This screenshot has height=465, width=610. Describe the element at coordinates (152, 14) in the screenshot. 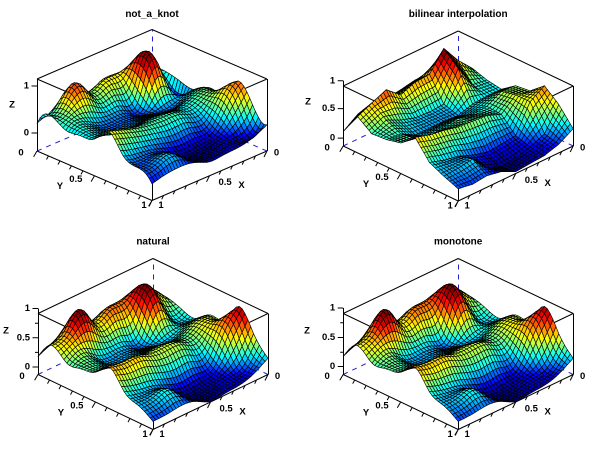

I see `svg-text: not_a_knot` at that location.